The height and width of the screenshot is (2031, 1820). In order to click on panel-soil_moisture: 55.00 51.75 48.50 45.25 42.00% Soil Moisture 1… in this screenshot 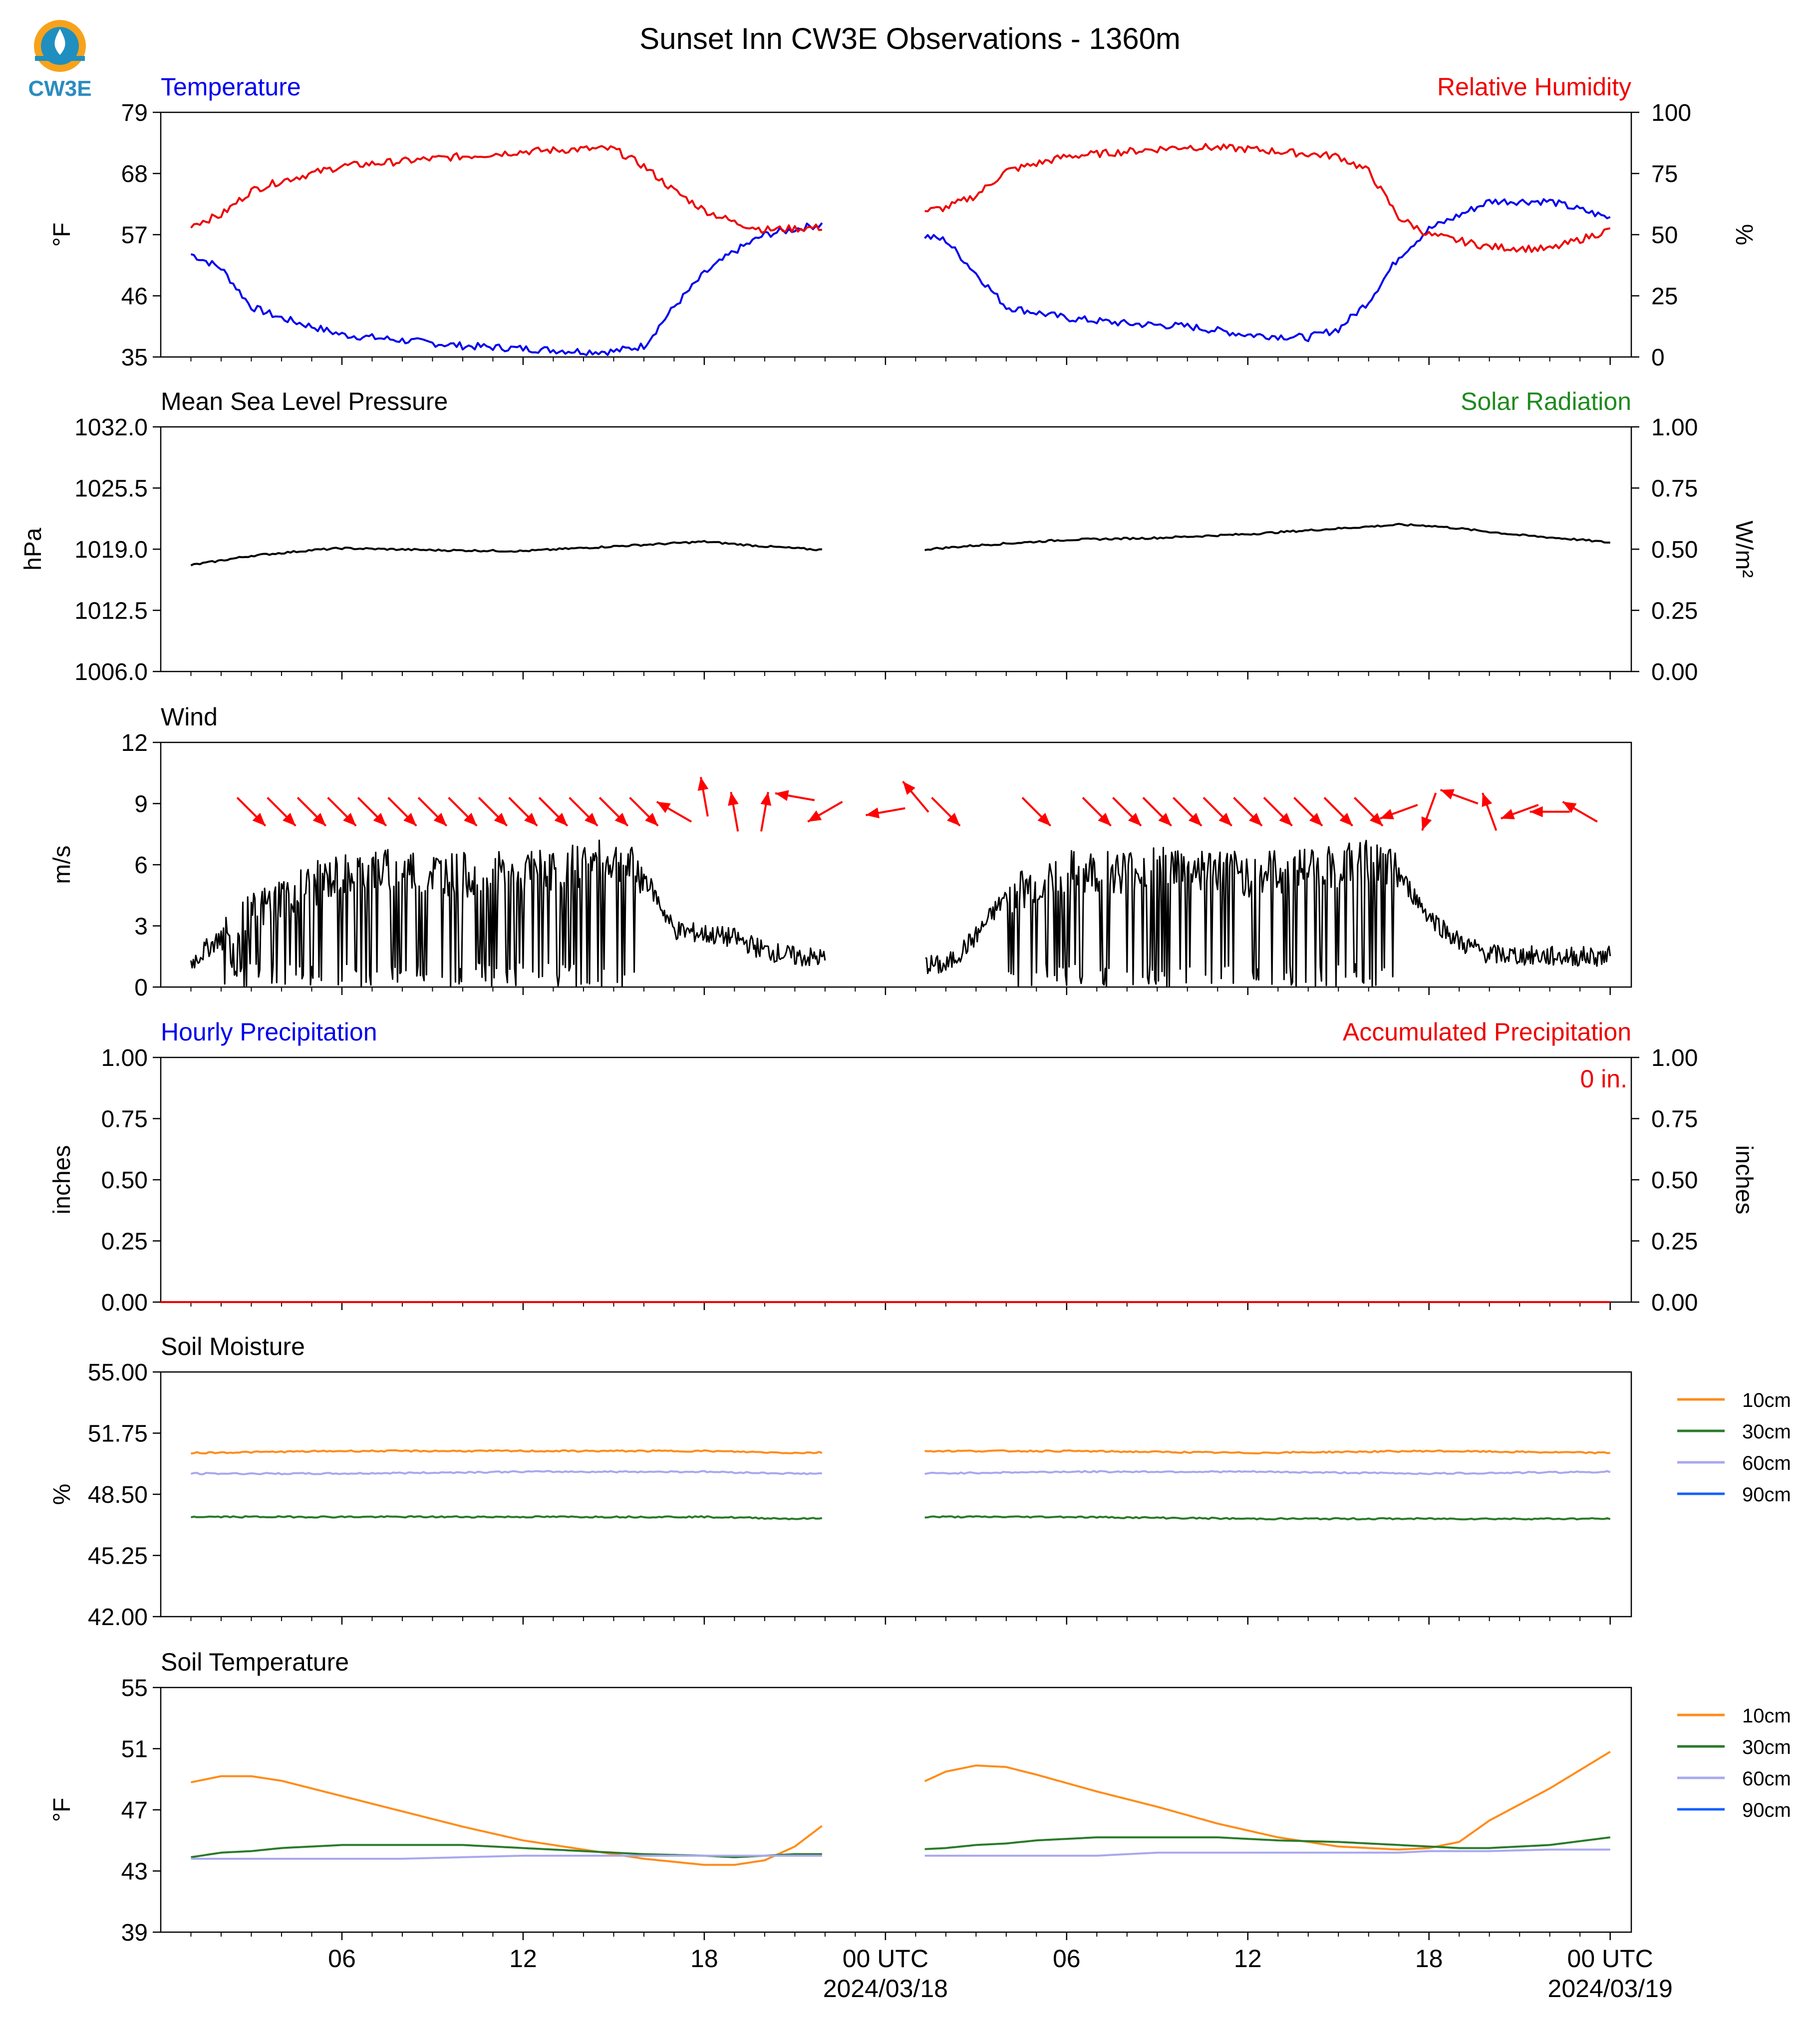, I will do `click(920, 1482)`.